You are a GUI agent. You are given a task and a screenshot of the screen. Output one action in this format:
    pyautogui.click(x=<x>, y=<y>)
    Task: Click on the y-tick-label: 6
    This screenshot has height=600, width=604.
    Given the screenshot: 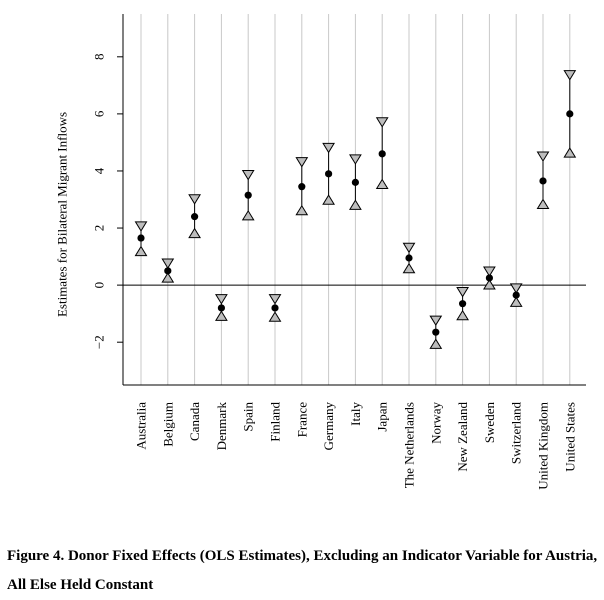 What is the action you would take?
    pyautogui.click(x=99, y=113)
    